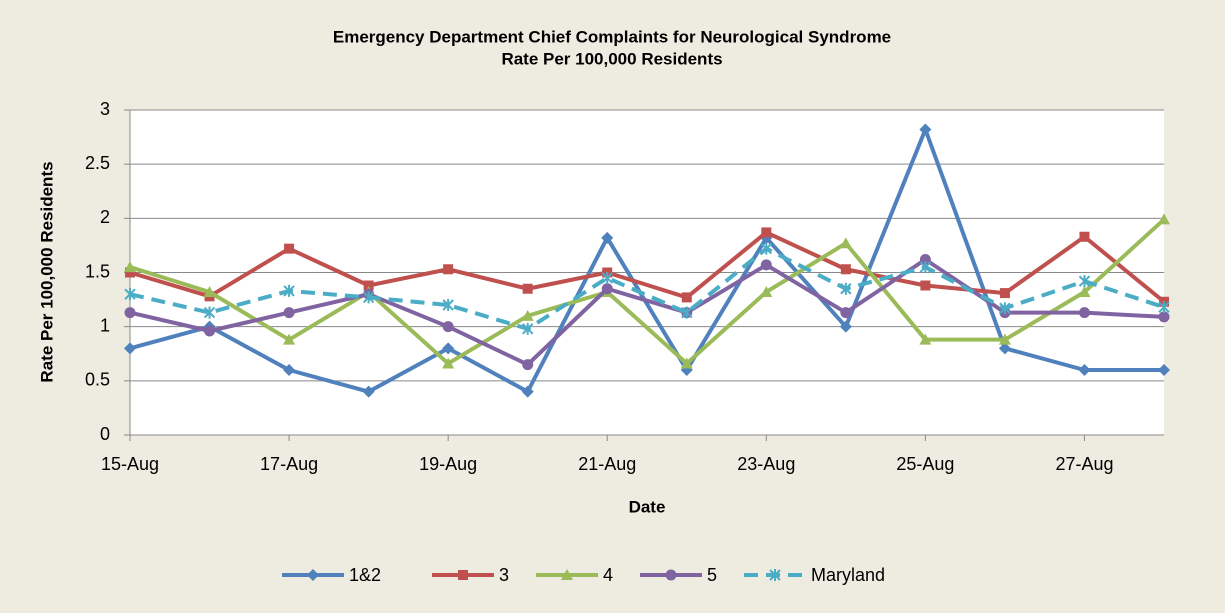  Describe the element at coordinates (848, 575) in the screenshot. I see `legend-label: Maryland` at that location.